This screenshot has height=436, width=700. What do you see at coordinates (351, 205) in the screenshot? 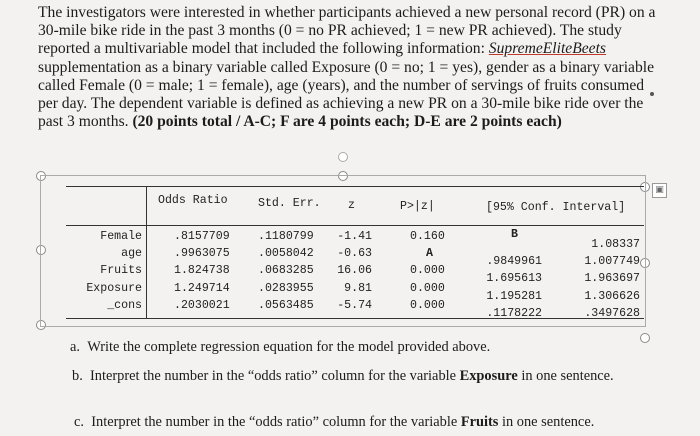
I see `header-z: z` at bounding box center [351, 205].